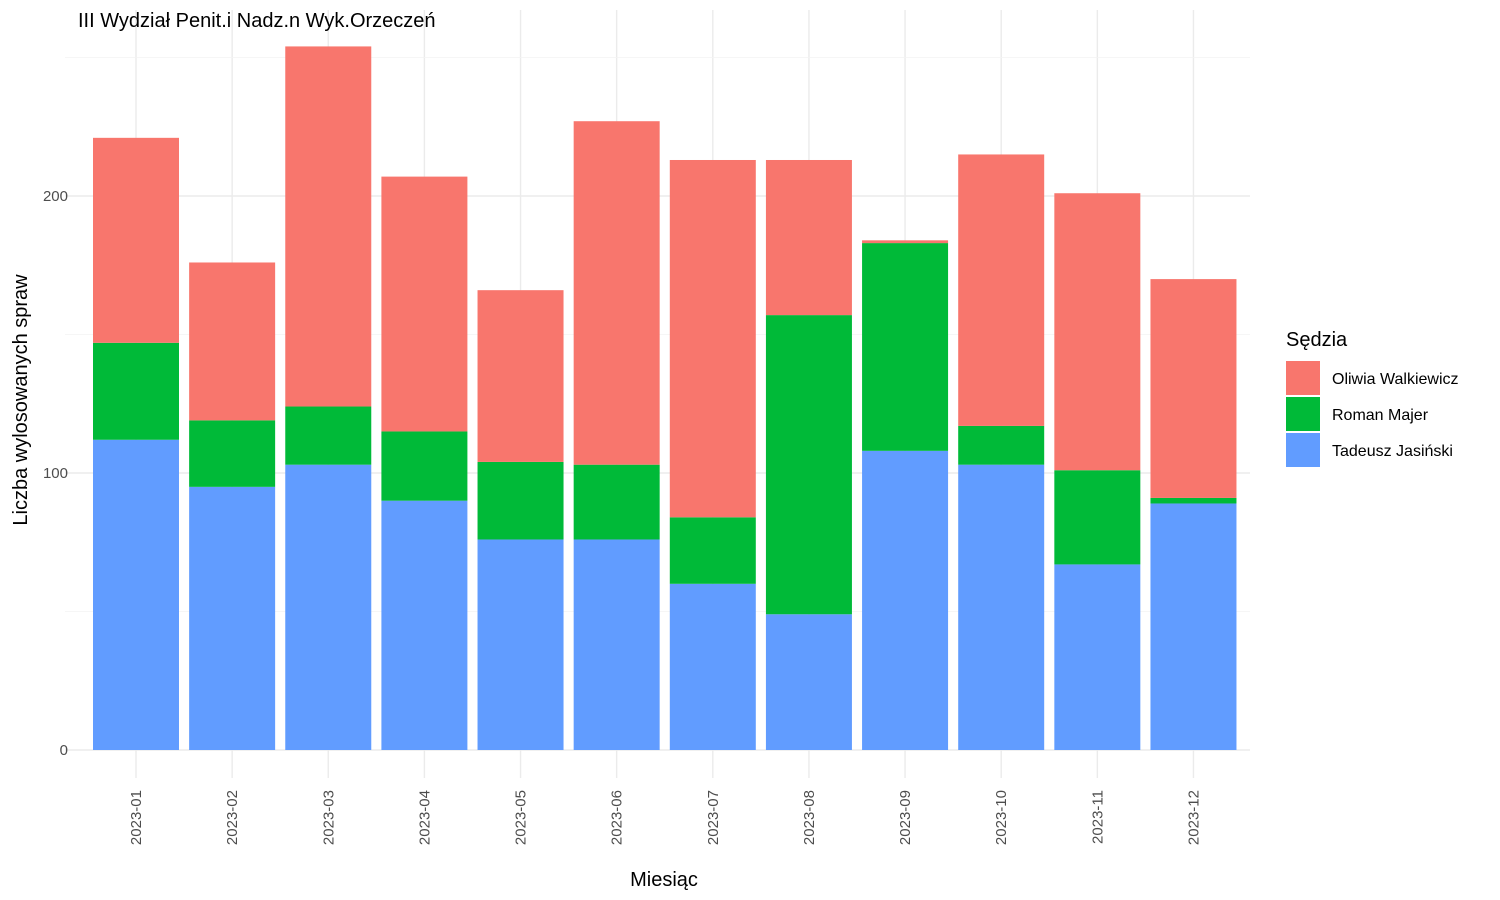 The width and height of the screenshot is (1500, 900). What do you see at coordinates (64, 750) in the screenshot?
I see `y-tick-label: 0` at bounding box center [64, 750].